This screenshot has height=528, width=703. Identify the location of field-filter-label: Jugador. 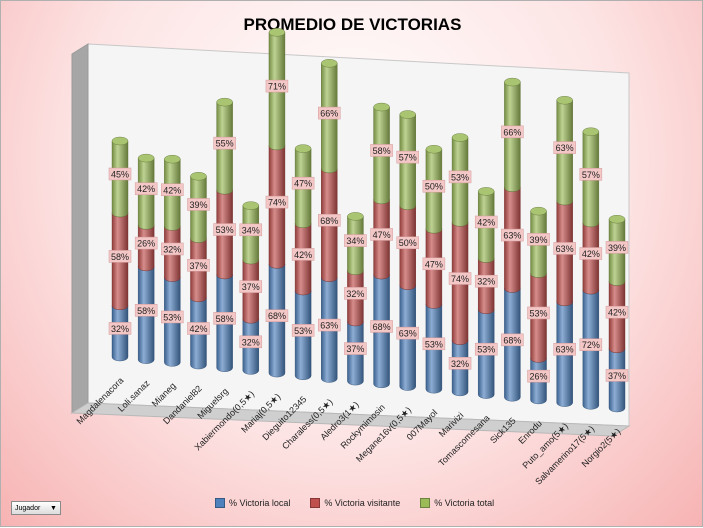
(28, 508).